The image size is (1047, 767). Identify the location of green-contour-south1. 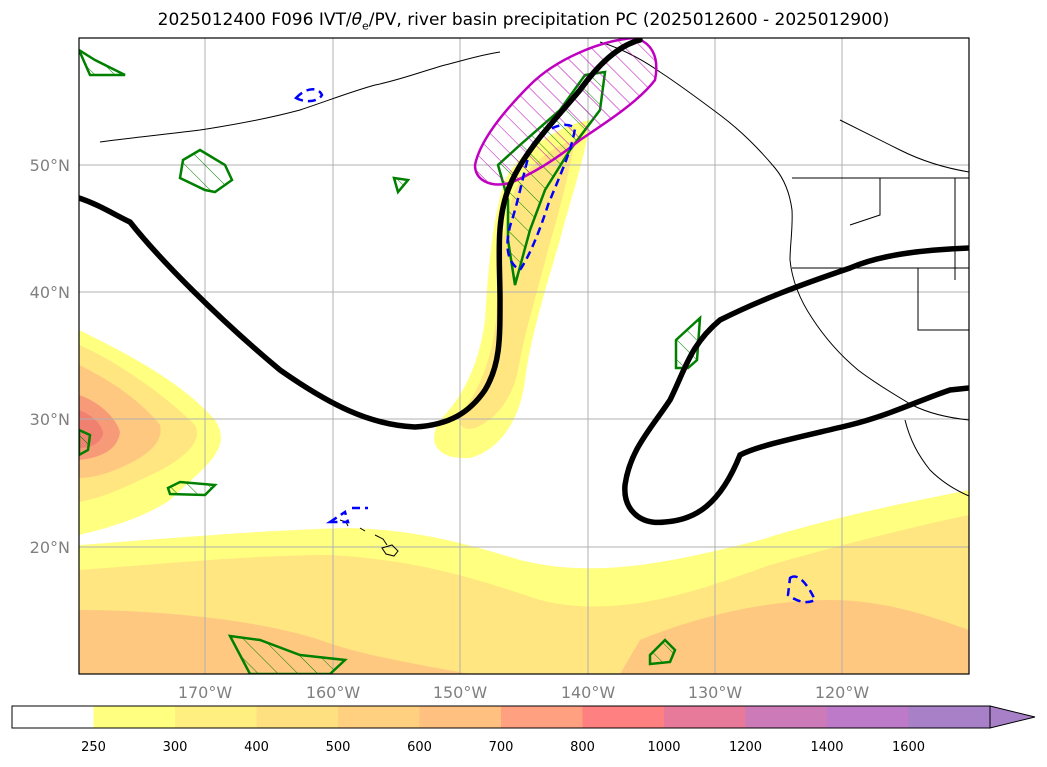
(192, 488).